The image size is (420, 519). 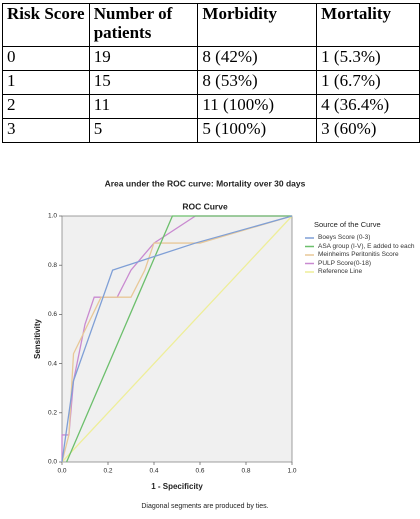 What do you see at coordinates (143, 82) in the screenshot?
I see `table-cell: 15` at bounding box center [143, 82].